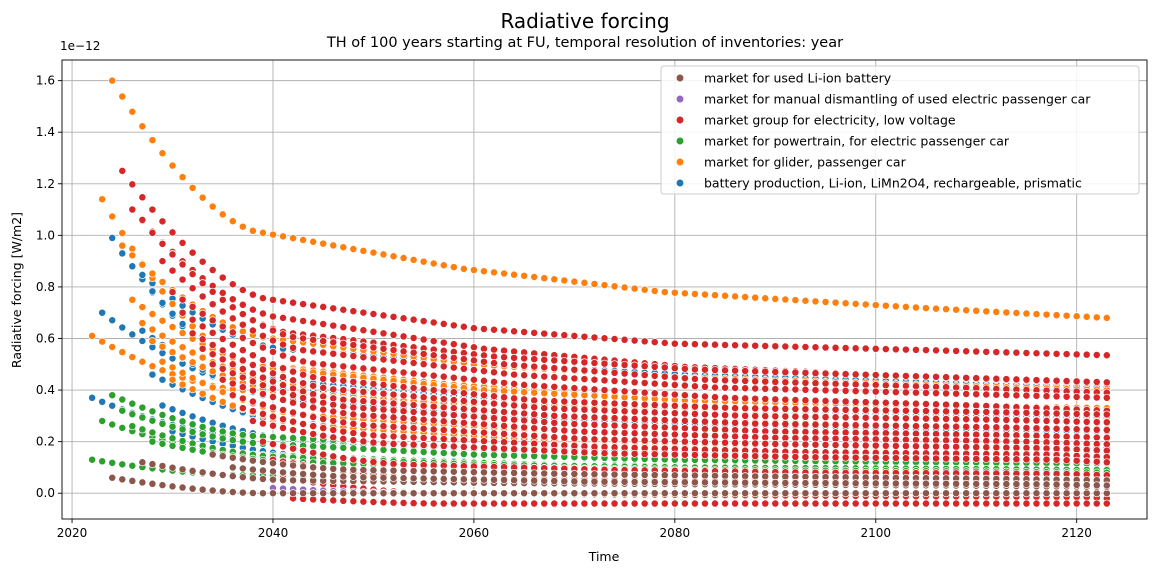 The height and width of the screenshot is (574, 1156). I want to click on legend-label: market for used Li-ion battery, so click(798, 78).